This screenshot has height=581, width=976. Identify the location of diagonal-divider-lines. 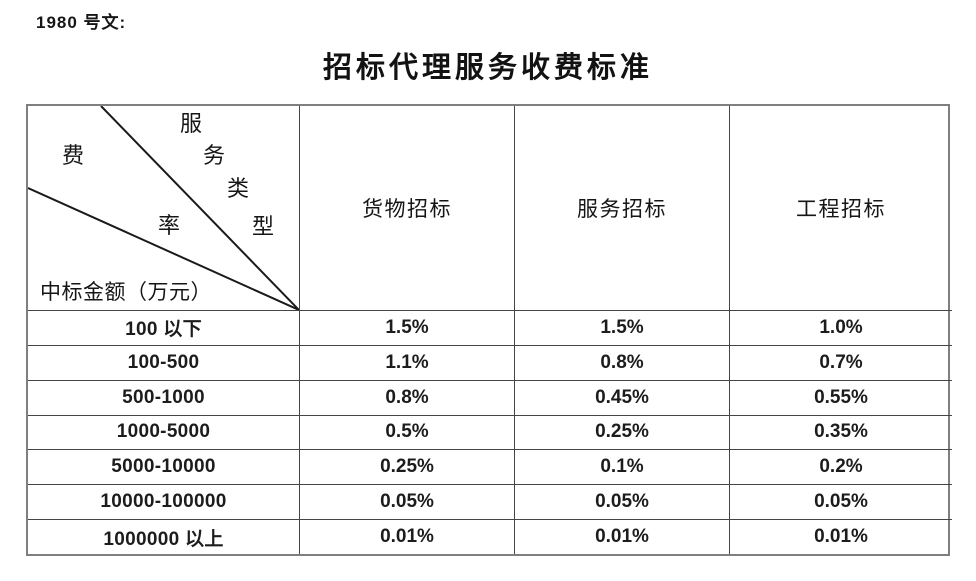
(163, 208).